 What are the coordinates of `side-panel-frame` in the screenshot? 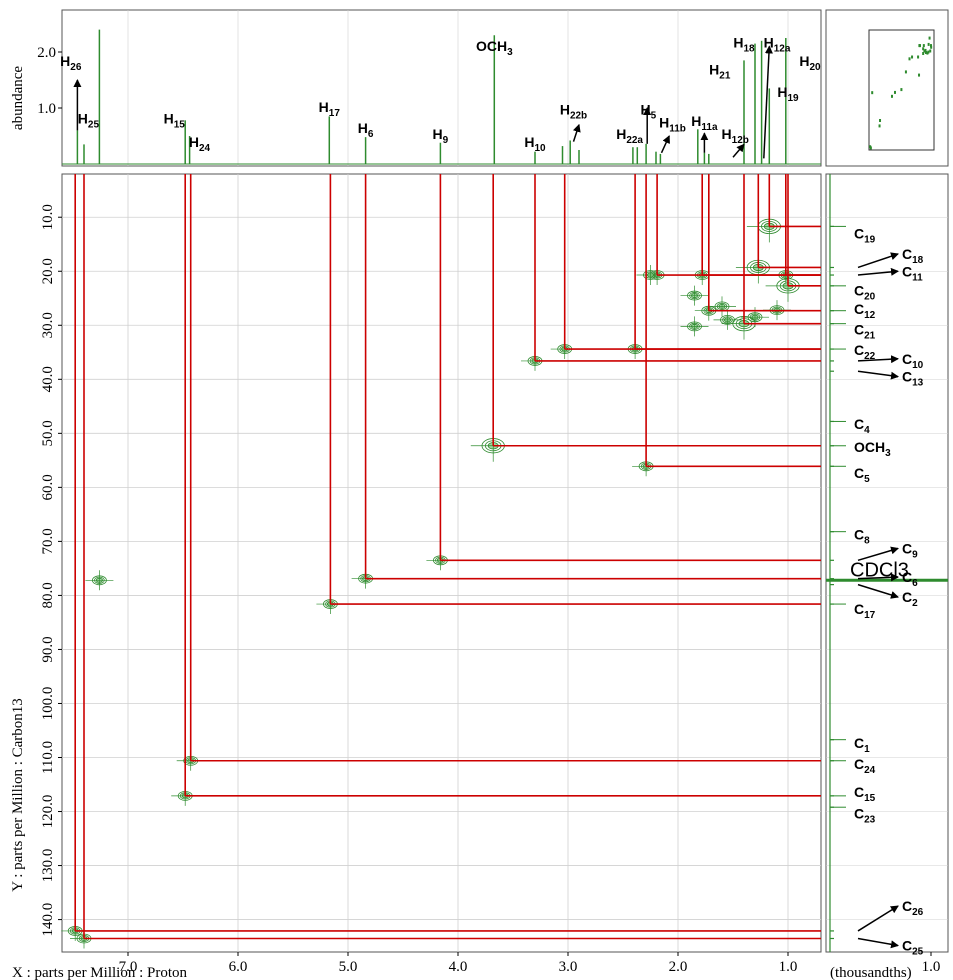 It's located at (887, 563).